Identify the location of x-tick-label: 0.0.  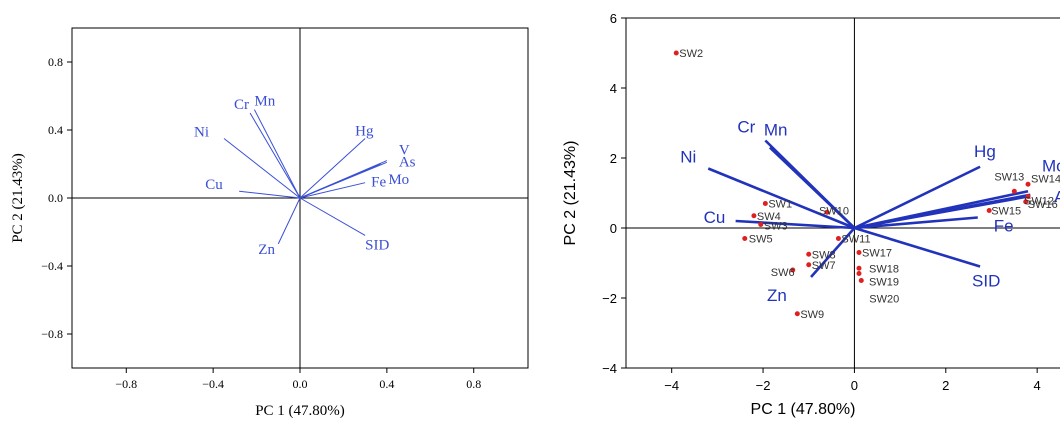
(300, 384).